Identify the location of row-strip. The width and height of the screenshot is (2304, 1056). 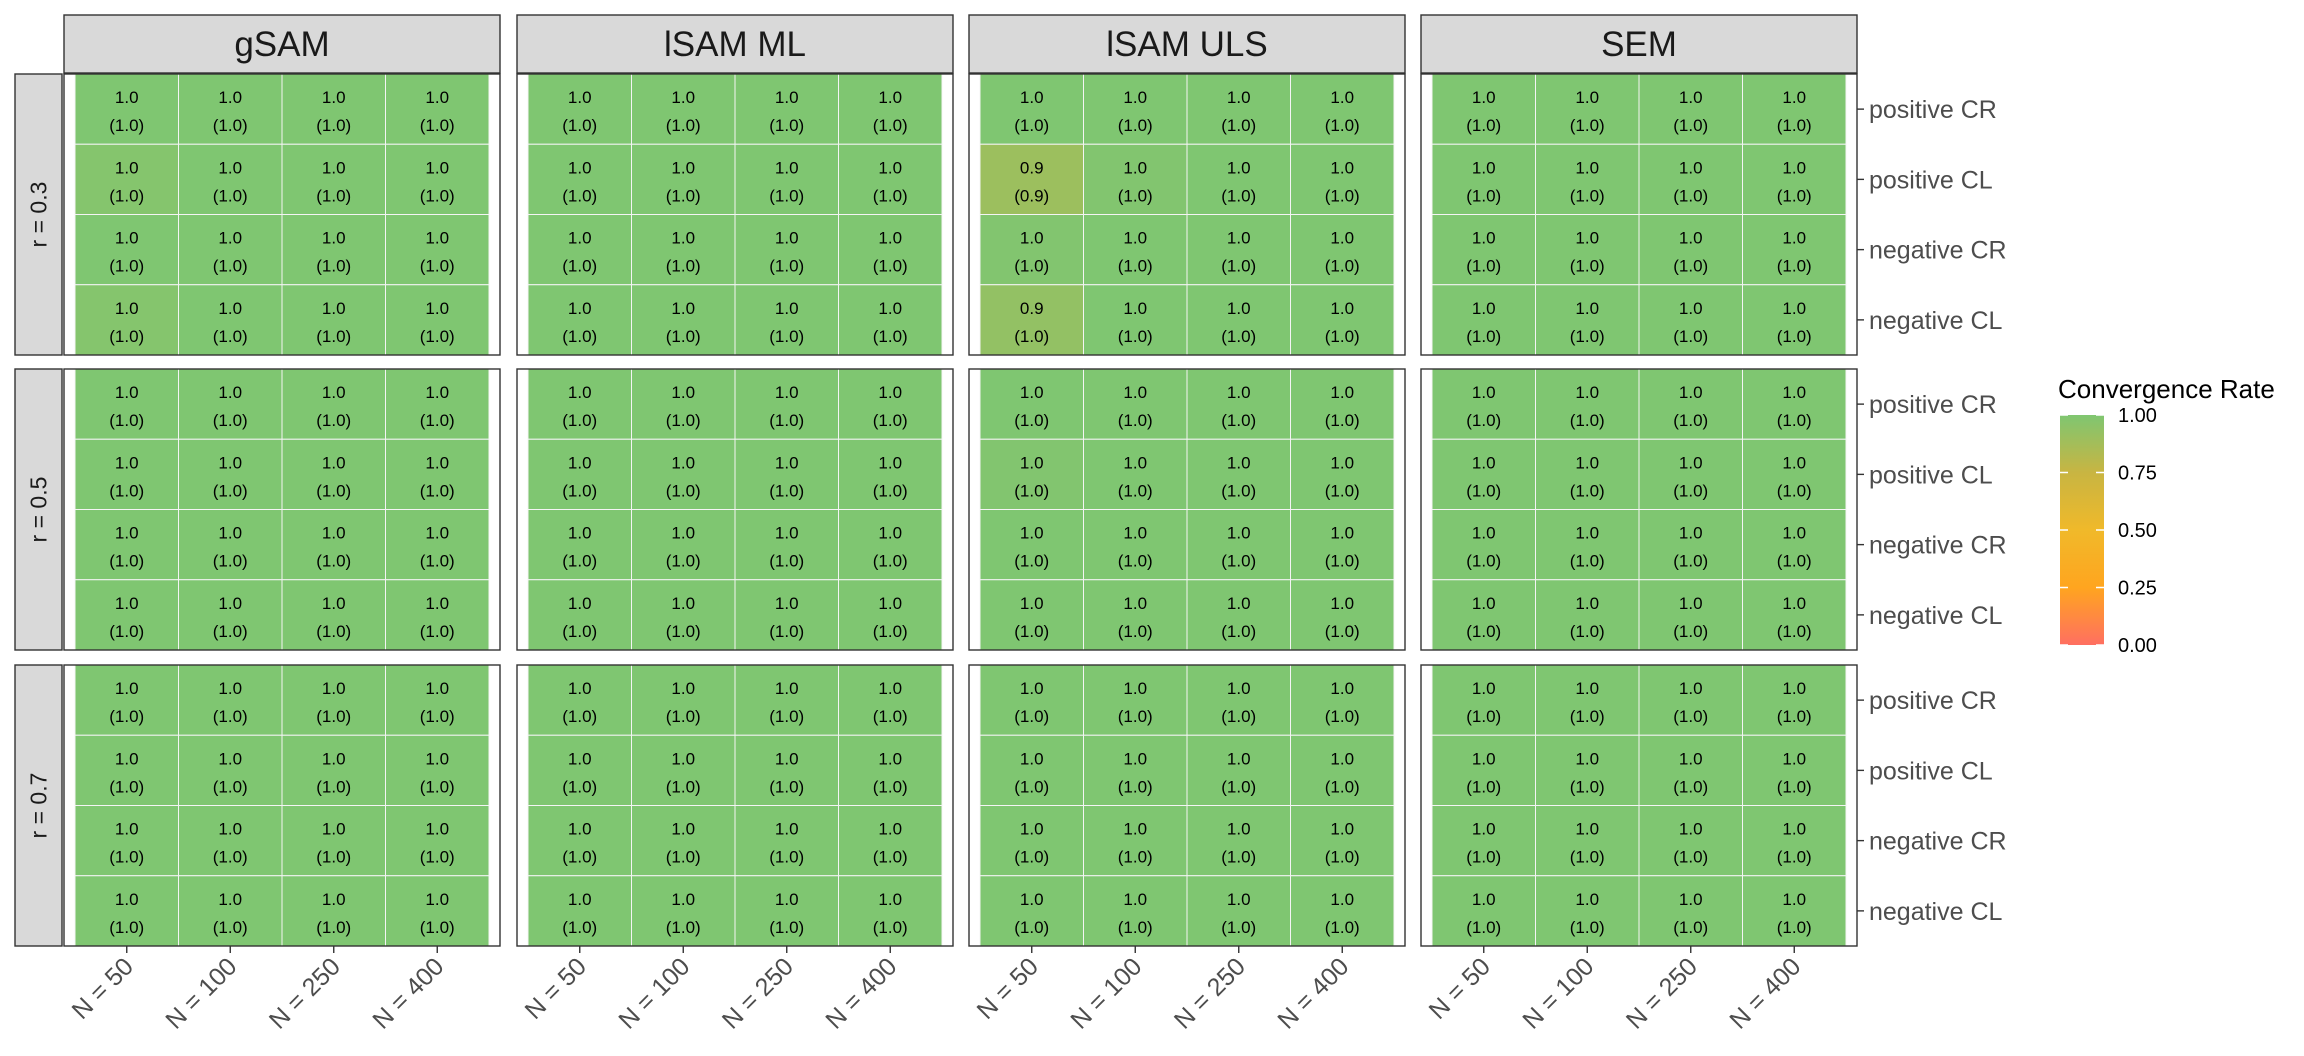
(38, 509).